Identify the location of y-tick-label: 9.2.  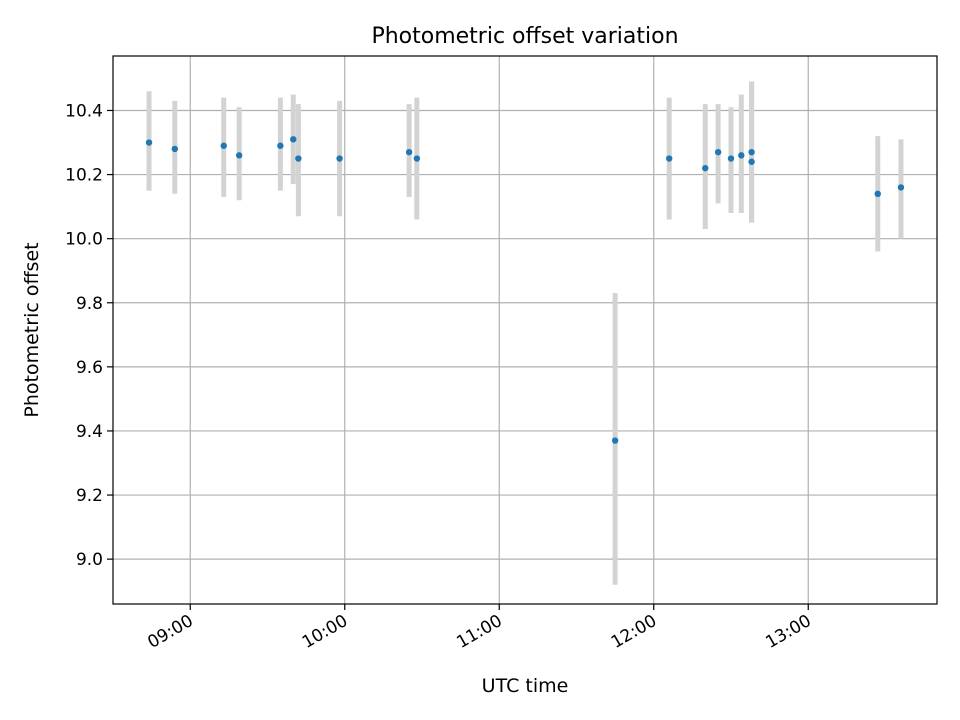
(89, 496).